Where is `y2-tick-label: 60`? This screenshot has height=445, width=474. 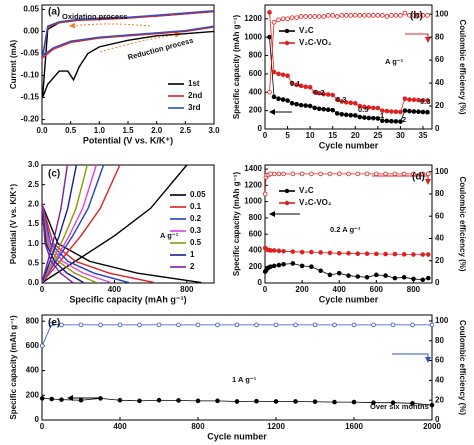 y2-tick-label: 60 is located at coordinates (439, 215).